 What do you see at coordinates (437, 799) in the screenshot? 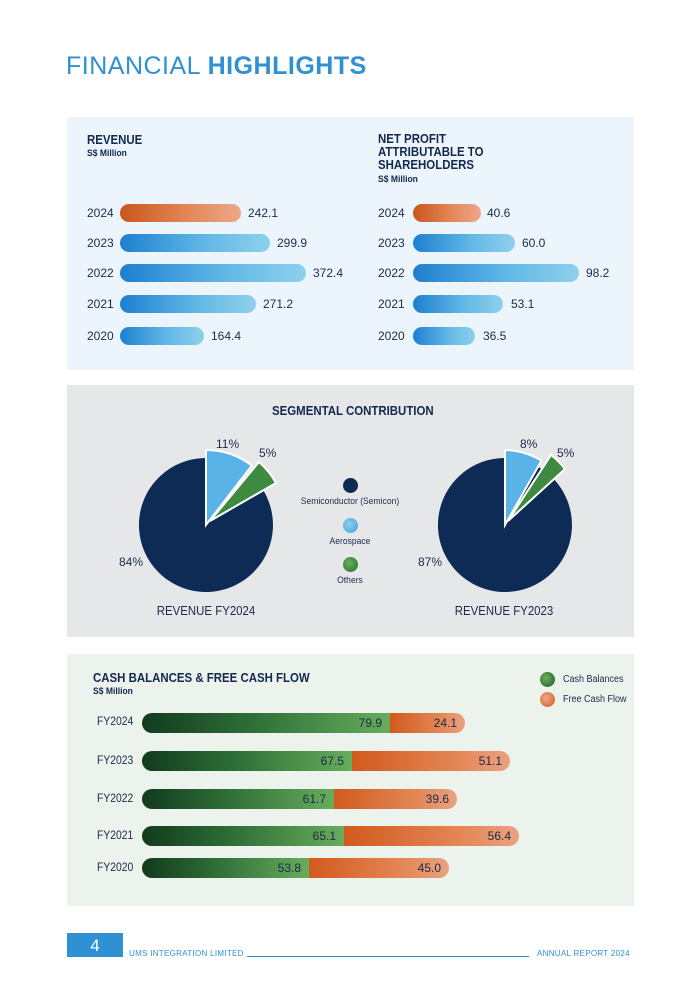
I see `fcf-value-label: 39.6` at bounding box center [437, 799].